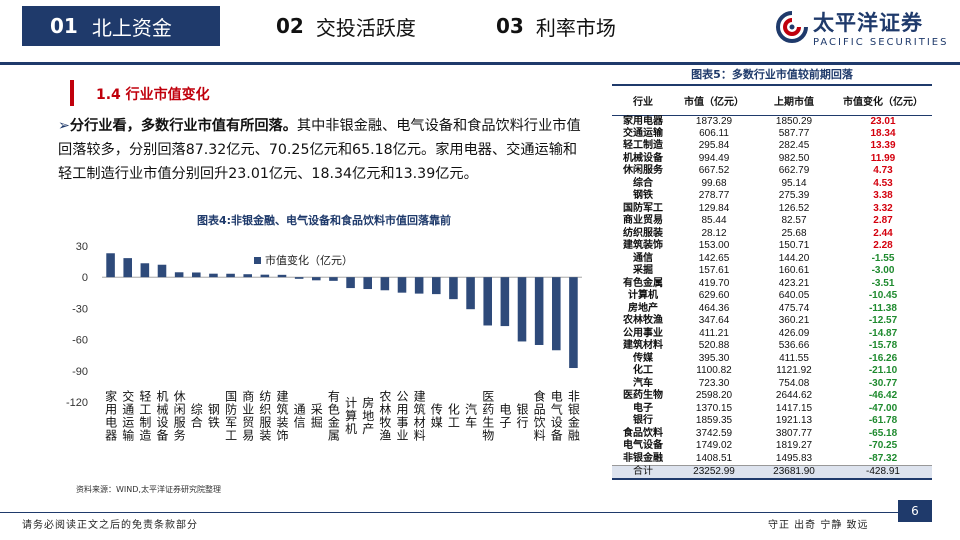 The width and height of the screenshot is (960, 540). Describe the element at coordinates (868, 23) in the screenshot. I see `brand-name-cn: 太平洋证券` at that location.